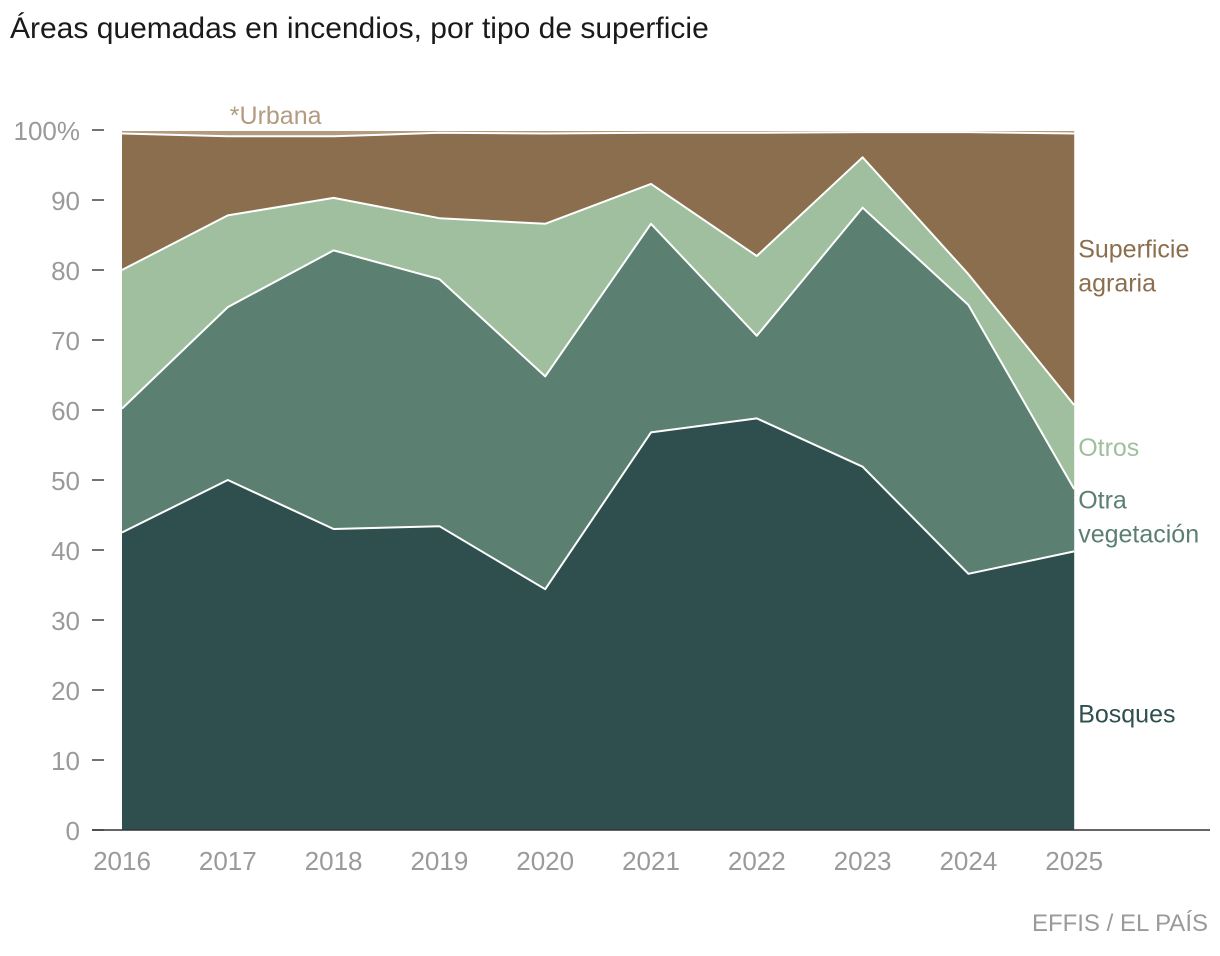 This screenshot has height=956, width=1220. Describe the element at coordinates (1074, 861) in the screenshot. I see `x-tick-label: 2025` at that location.